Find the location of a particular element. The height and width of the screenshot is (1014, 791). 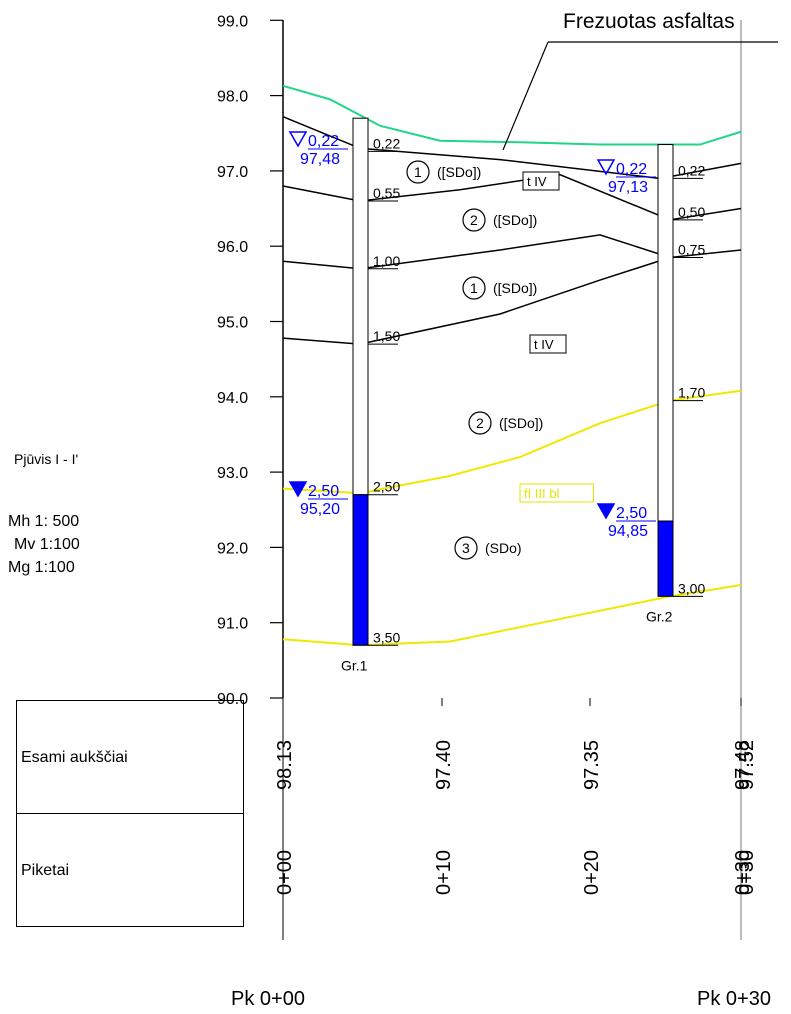

depth-label: 0,75 is located at coordinates (691, 249).